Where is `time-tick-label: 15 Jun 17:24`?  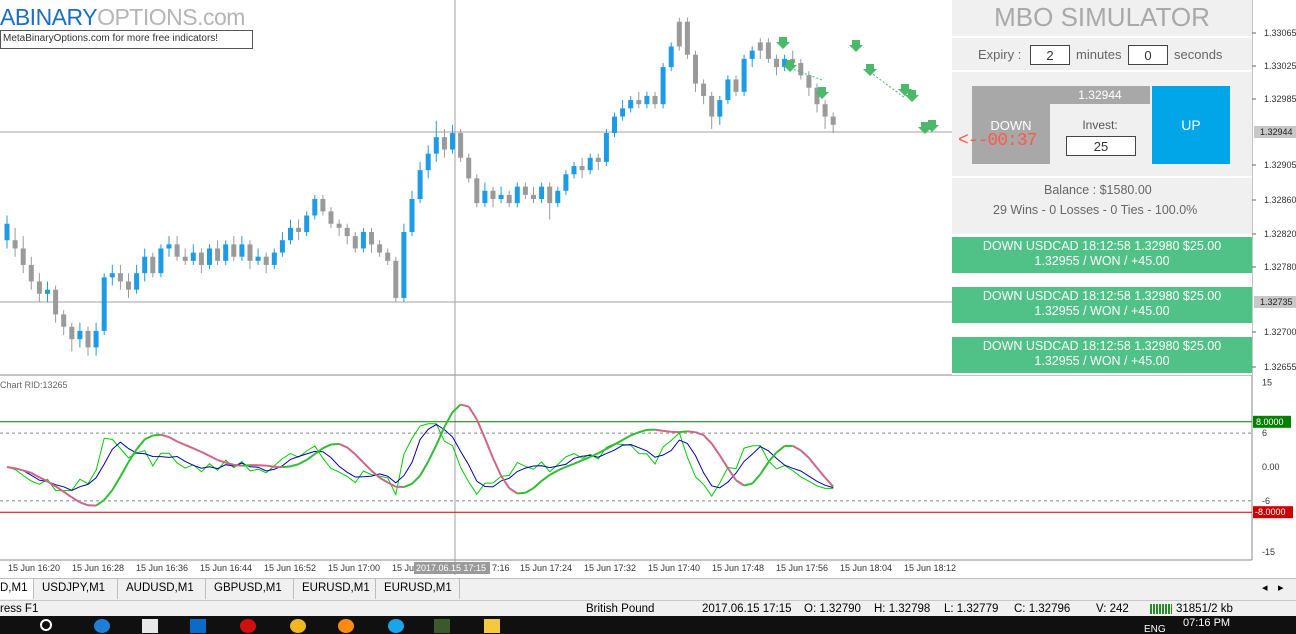
time-tick-label: 15 Jun 17:24 is located at coordinates (546, 568).